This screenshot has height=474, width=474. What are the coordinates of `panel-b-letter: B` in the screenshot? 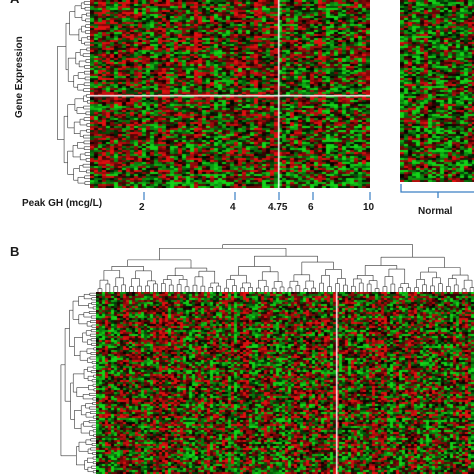 It's located at (15, 251).